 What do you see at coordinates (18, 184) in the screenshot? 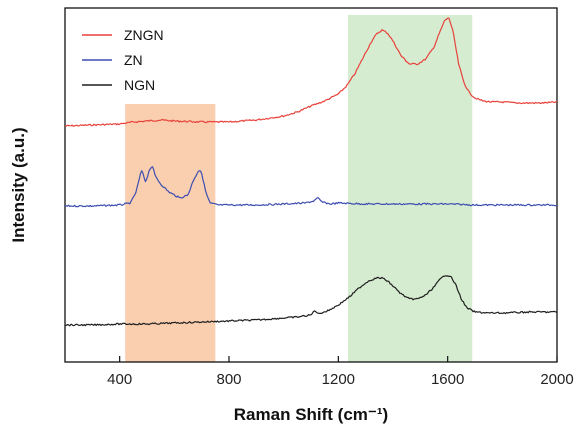
I see `y-axis-label: Intensity (a.u.)` at bounding box center [18, 184].